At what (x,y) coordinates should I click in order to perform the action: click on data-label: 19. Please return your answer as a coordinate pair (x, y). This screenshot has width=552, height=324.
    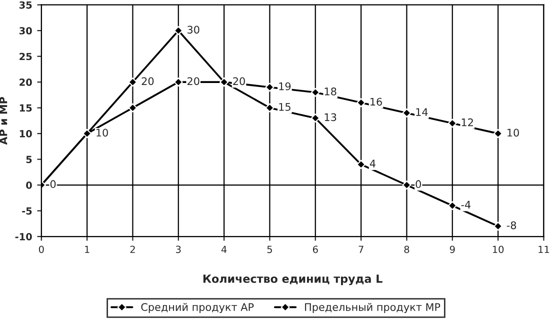
    Looking at the image, I should click on (285, 86).